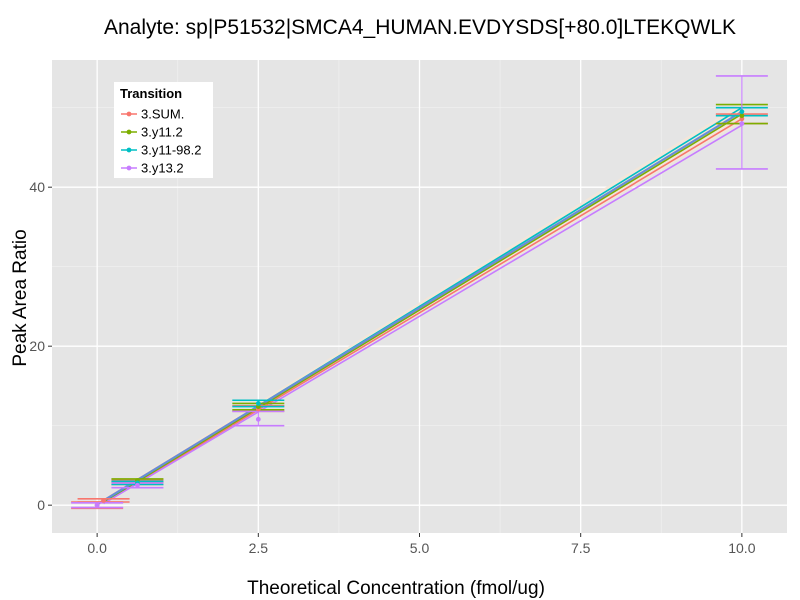 This screenshot has height=600, width=800. What do you see at coordinates (162, 168) in the screenshot?
I see `legend-label: 3.y13.2` at bounding box center [162, 168].